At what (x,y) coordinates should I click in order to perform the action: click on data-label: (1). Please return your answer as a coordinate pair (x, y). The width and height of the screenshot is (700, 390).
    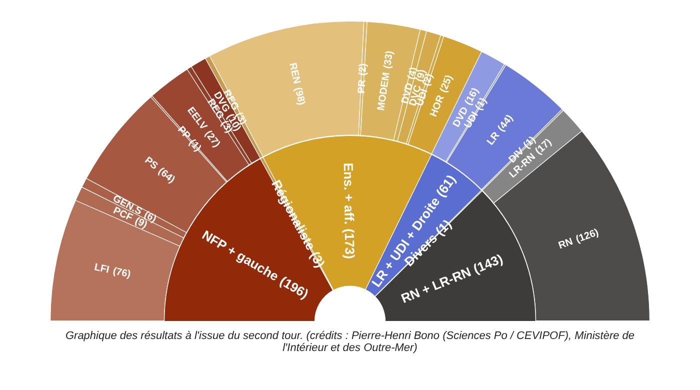
    Looking at the image, I should click on (194, 145).